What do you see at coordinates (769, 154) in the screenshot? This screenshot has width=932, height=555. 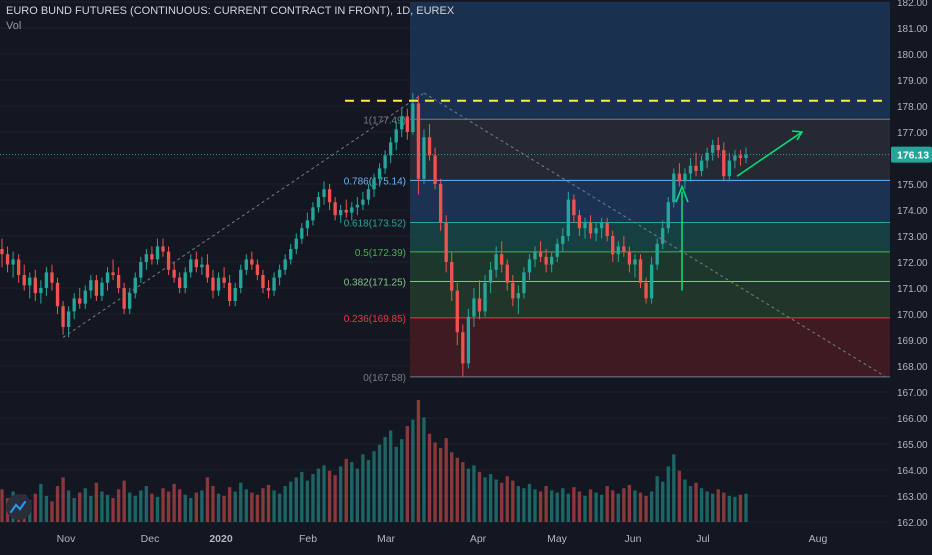 I see `target-arrow-shaft` at bounding box center [769, 154].